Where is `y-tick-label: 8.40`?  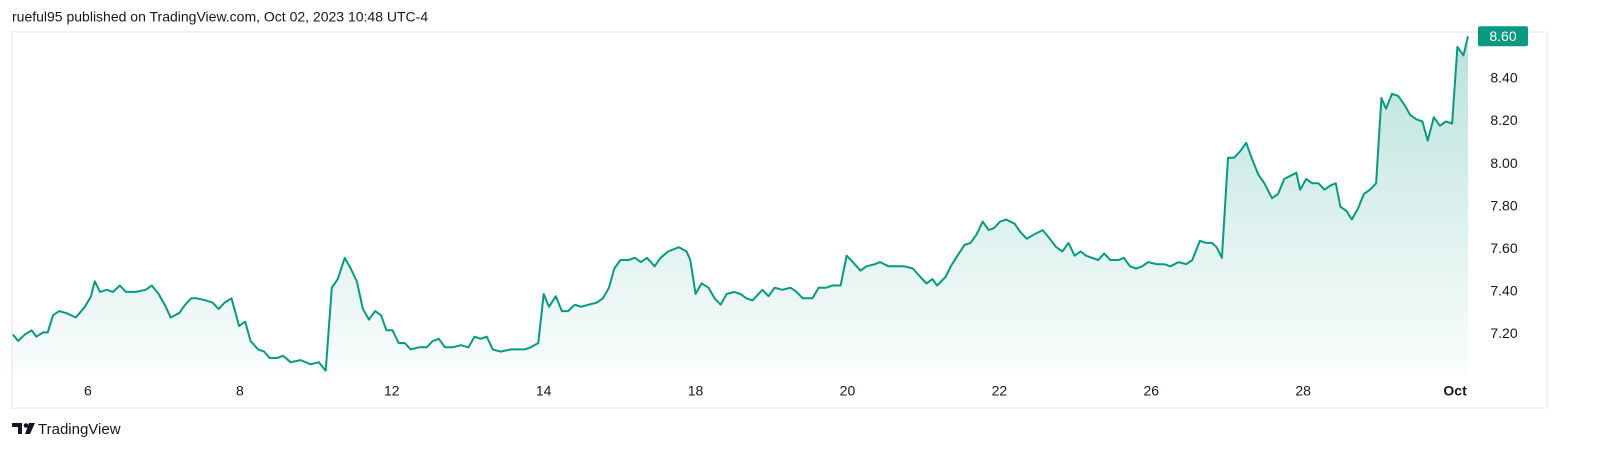
y-tick-label: 8.40 is located at coordinates (1503, 78).